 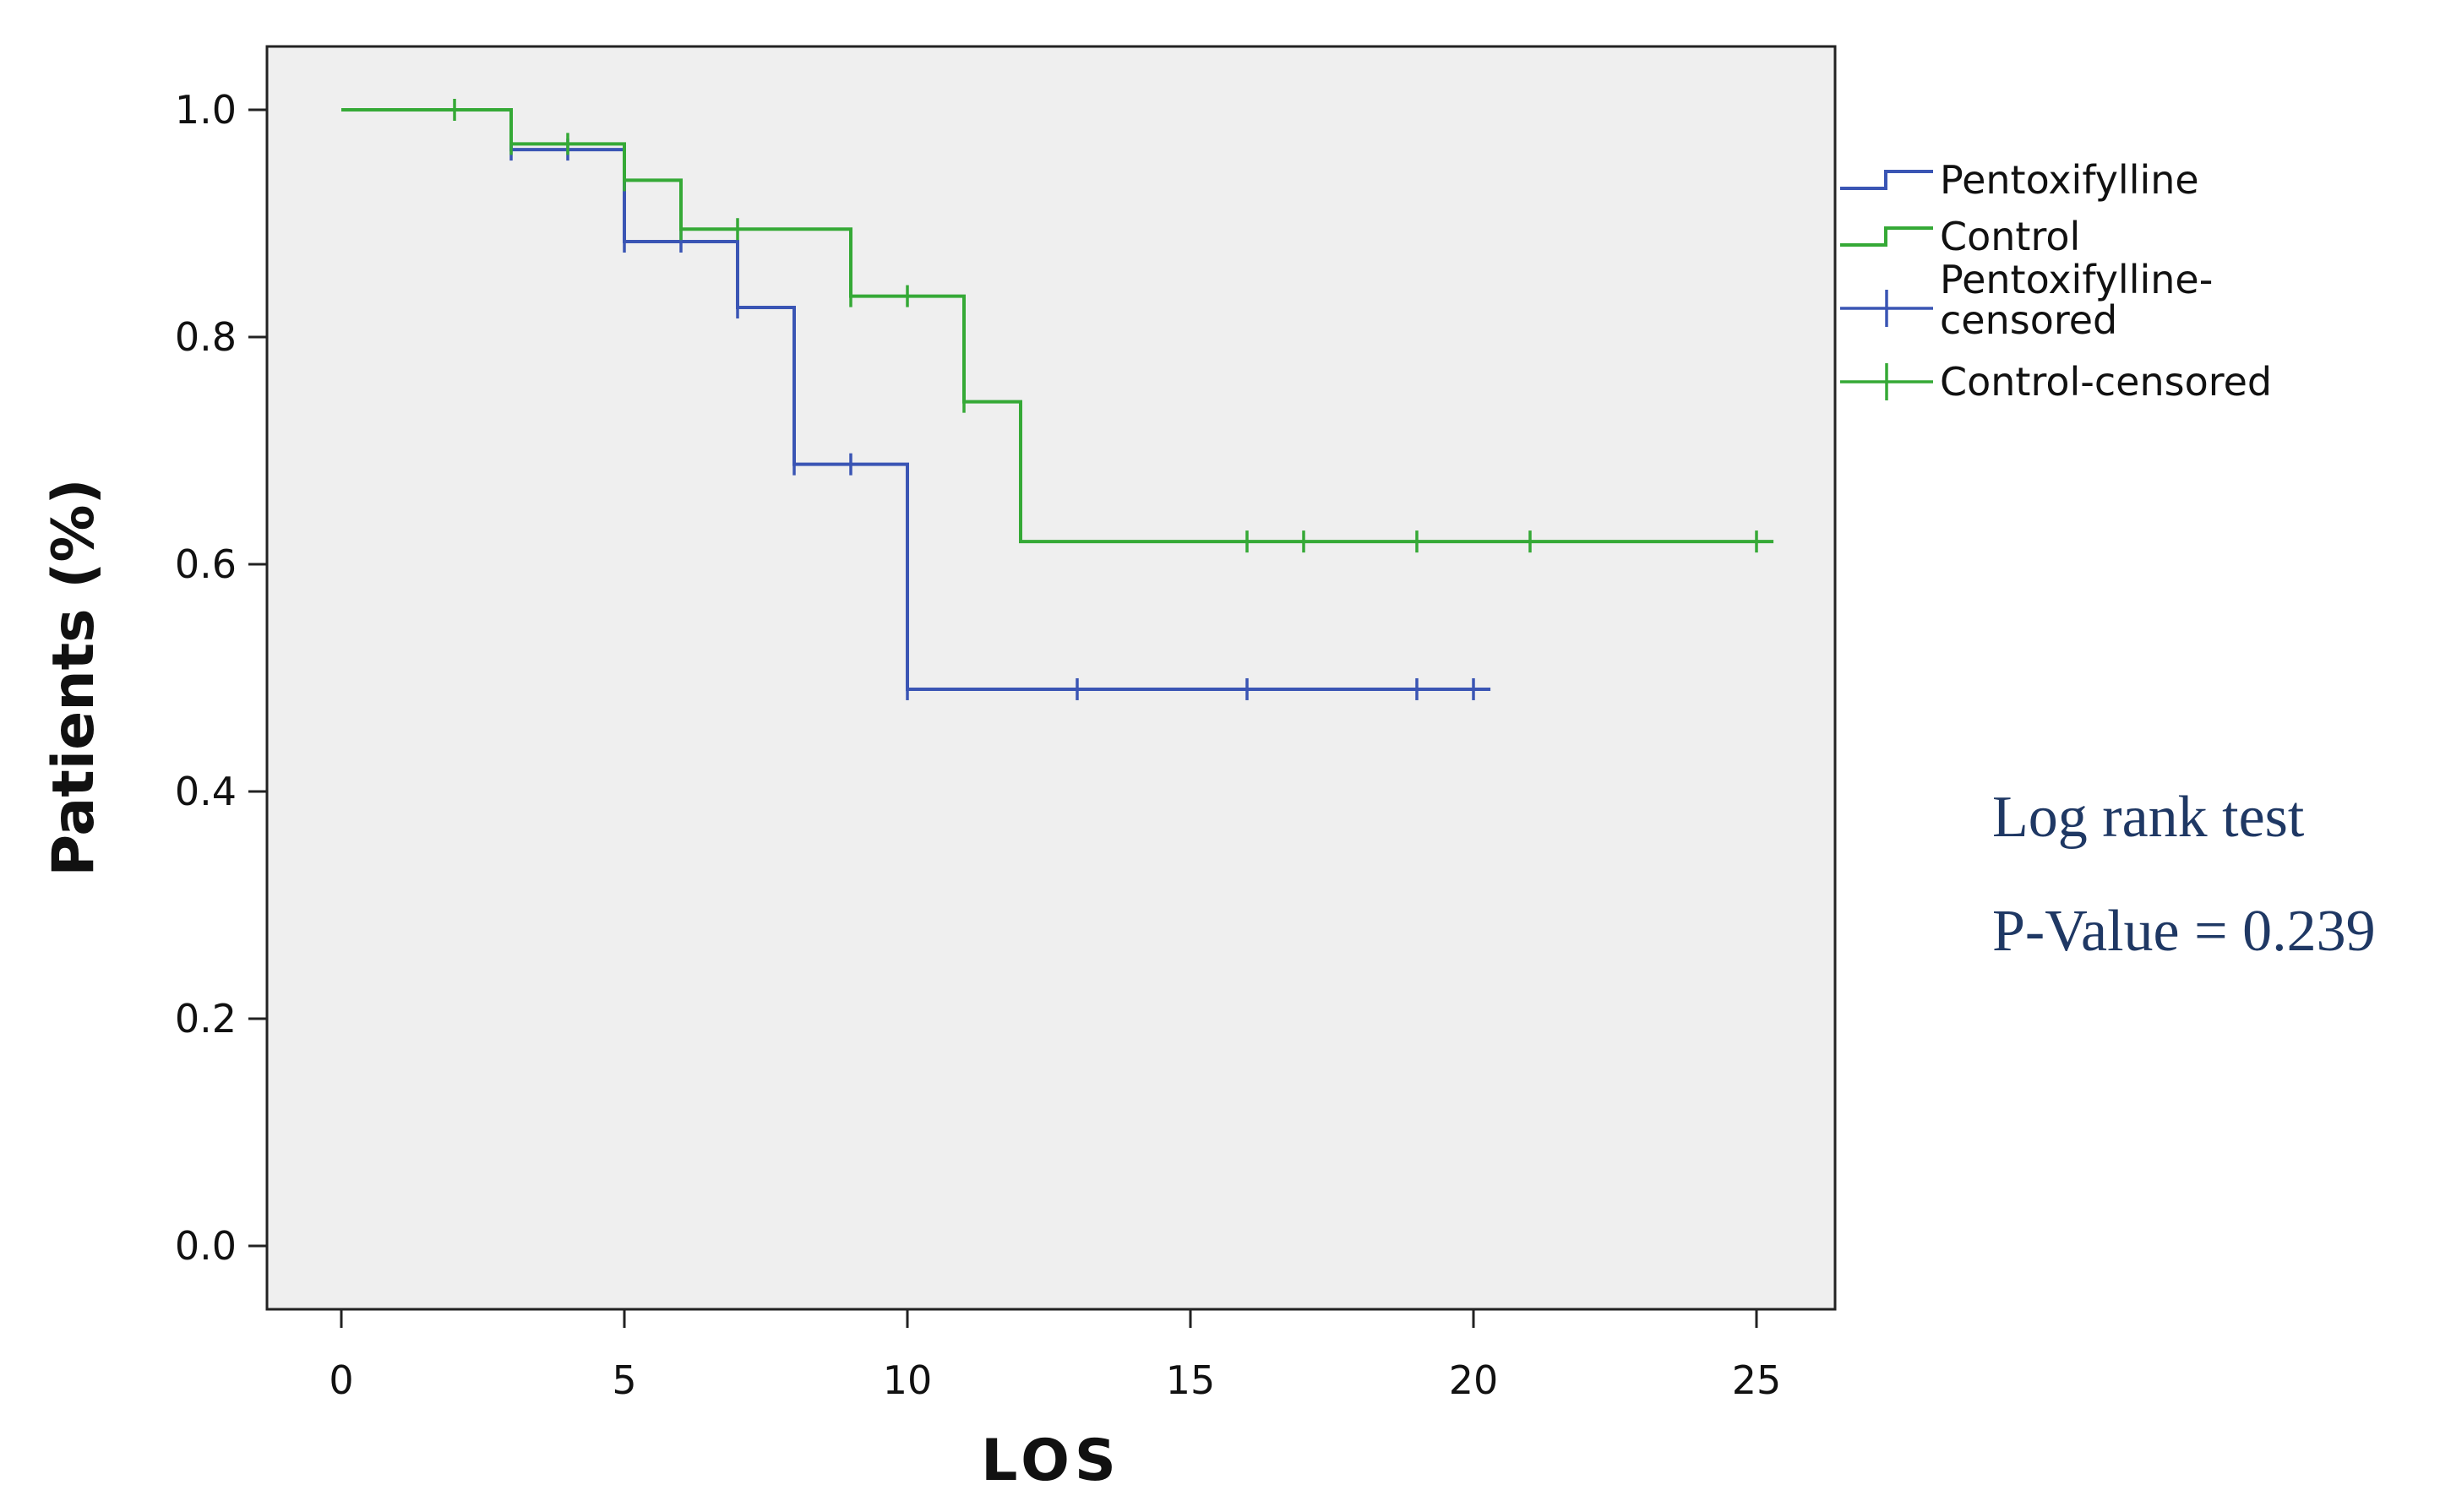 What do you see at coordinates (2029, 320) in the screenshot?
I see `legend-label: censored` at bounding box center [2029, 320].